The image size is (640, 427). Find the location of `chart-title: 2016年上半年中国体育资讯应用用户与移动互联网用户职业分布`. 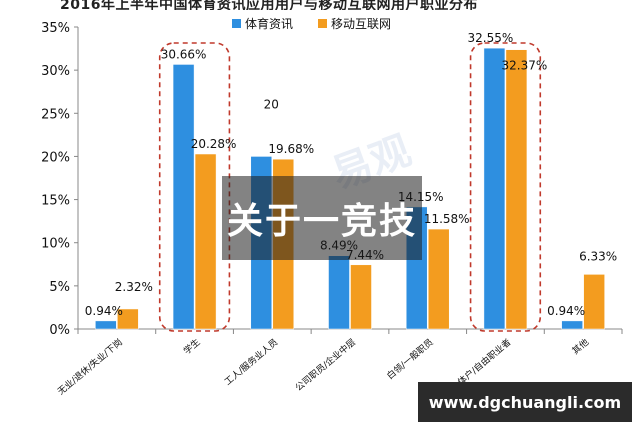

chart-title: 2016年上半年中国体育资讯应用用户与移动互联网用户职业分布 is located at coordinates (269, 5).